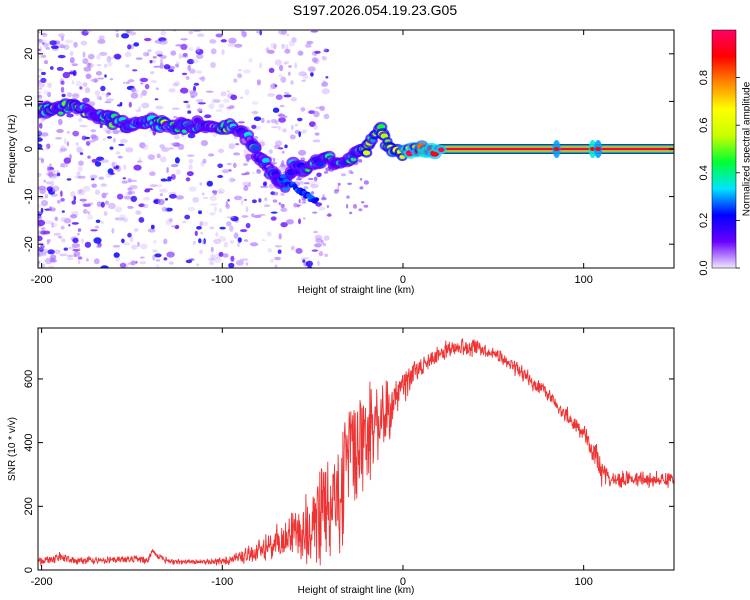 This screenshot has width=750, height=600. Describe the element at coordinates (42, 582) in the screenshot. I see `x-tick-label: -200` at that location.